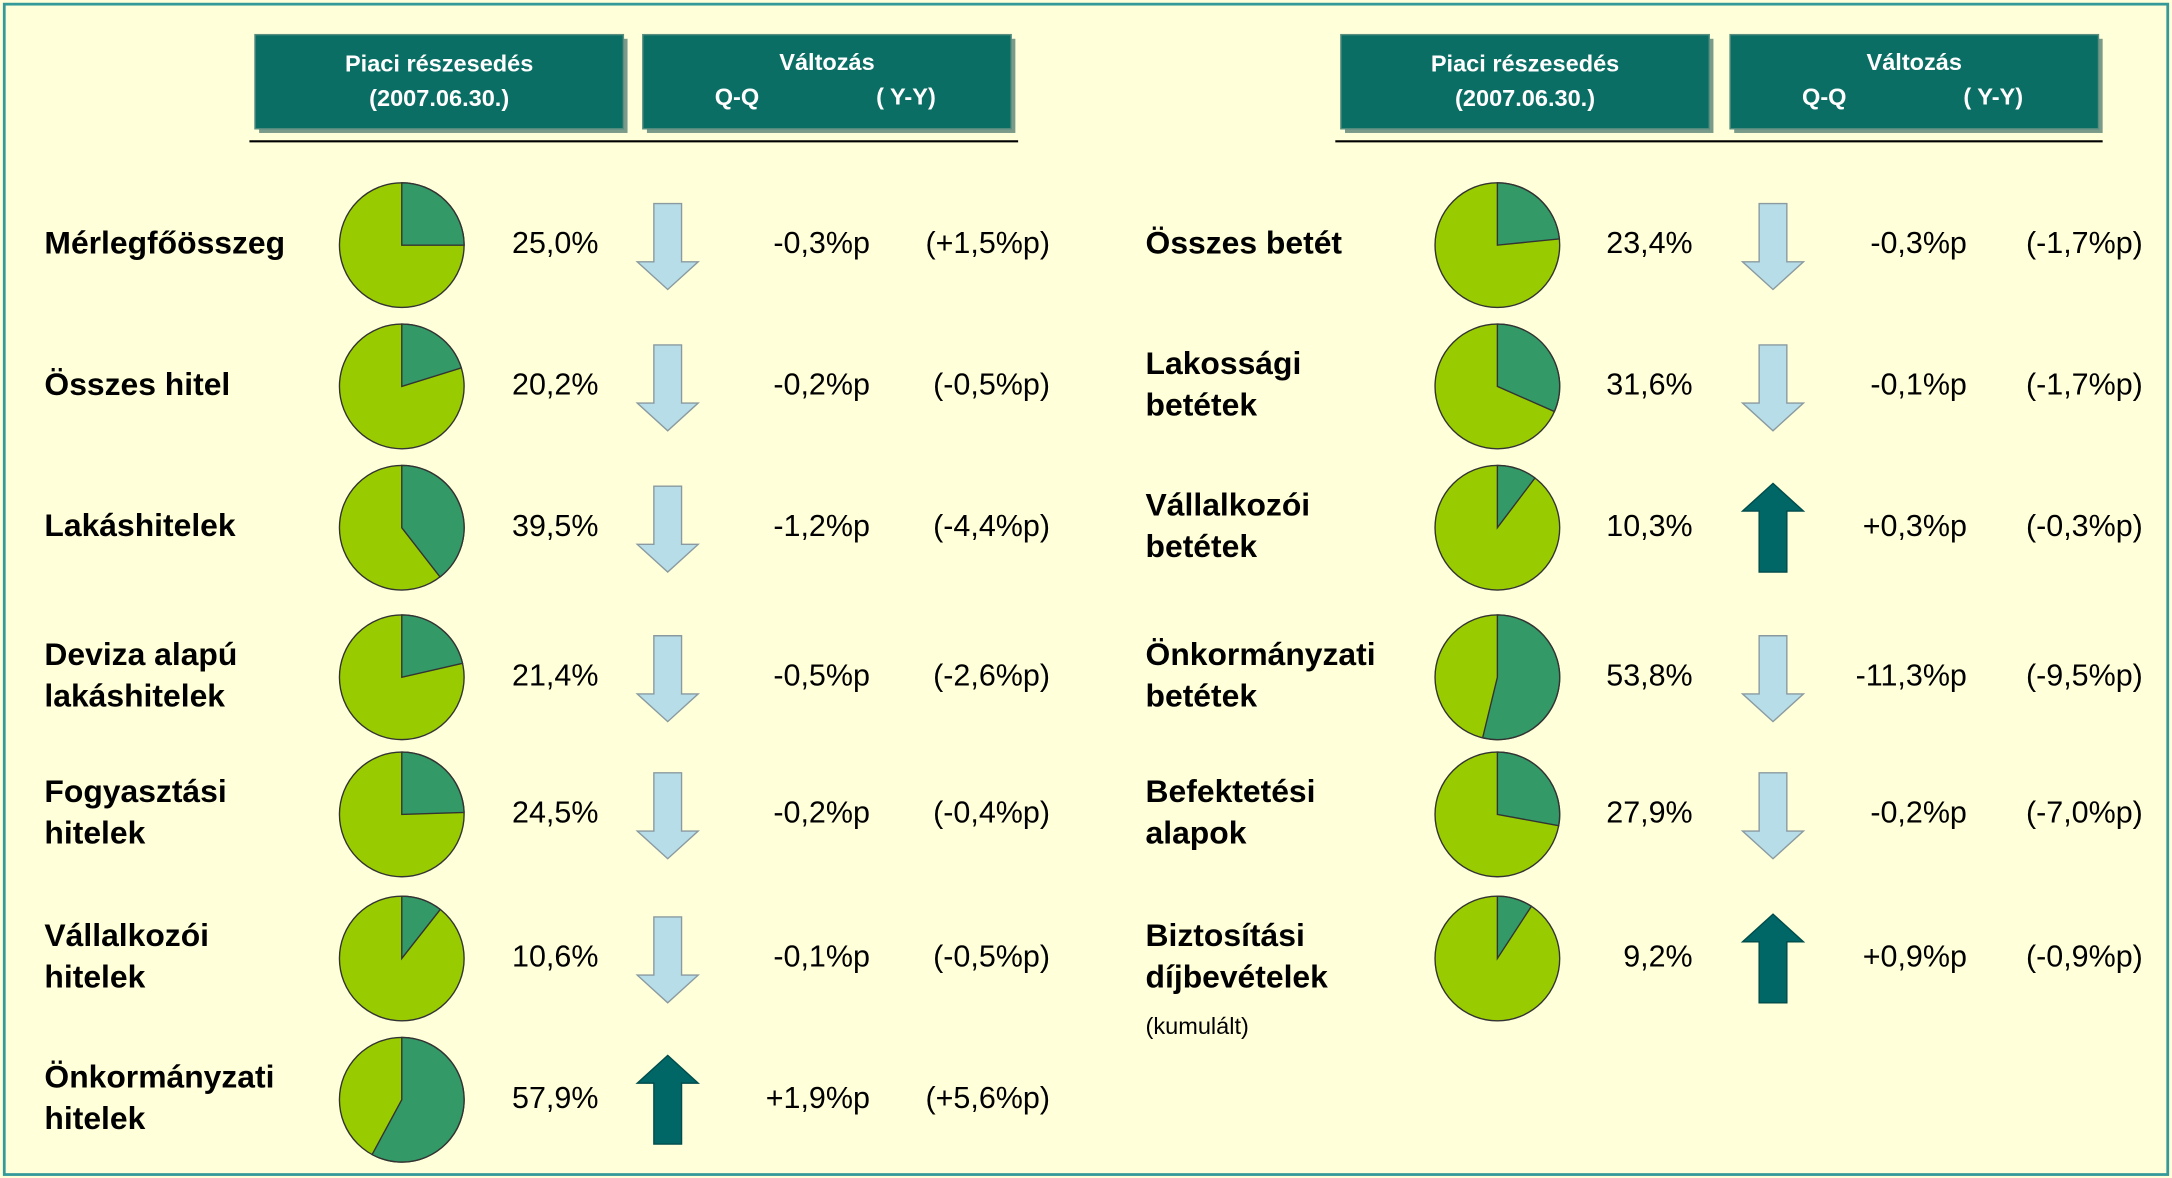 Image resolution: width=2172 pixels, height=1178 pixels. I want to click on share-value: 25,0%, so click(555, 243).